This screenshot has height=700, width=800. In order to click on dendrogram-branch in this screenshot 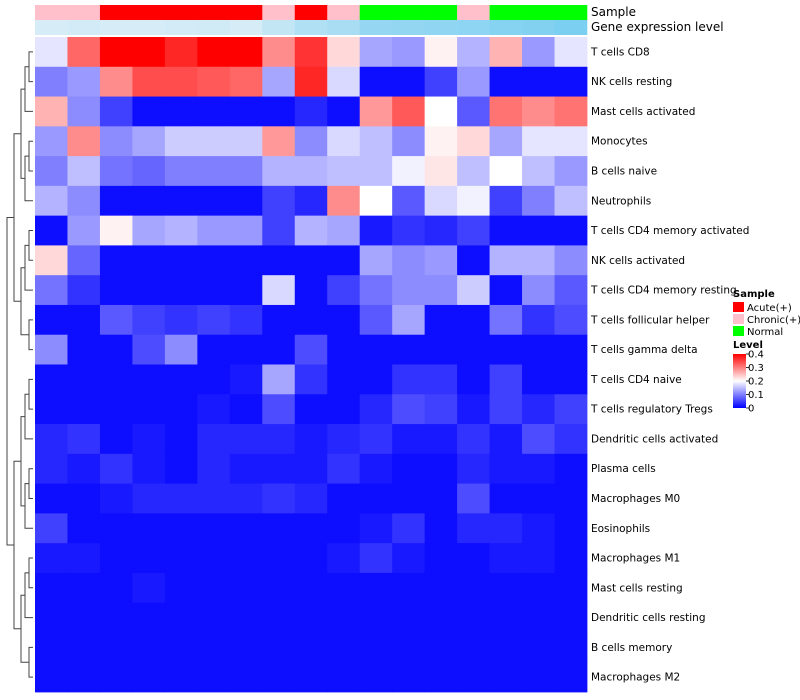, I will do `click(30, 156)`.